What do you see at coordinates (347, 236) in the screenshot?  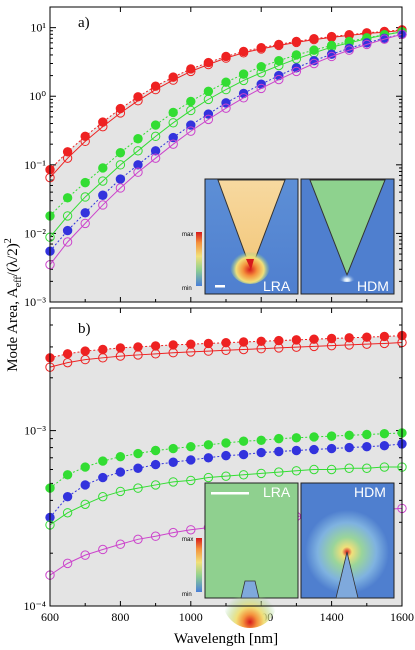 I see `panel-a-inset-hdm: HDM` at bounding box center [347, 236].